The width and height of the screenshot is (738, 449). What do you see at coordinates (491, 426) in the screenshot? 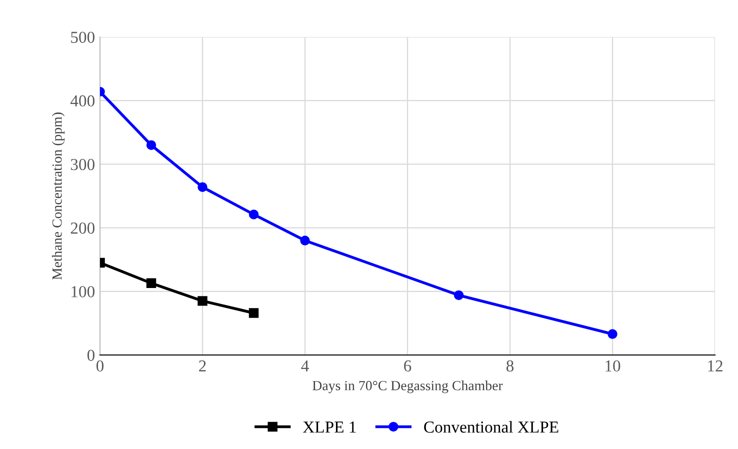
I see `legend-label: Conventional XLPE` at bounding box center [491, 426].